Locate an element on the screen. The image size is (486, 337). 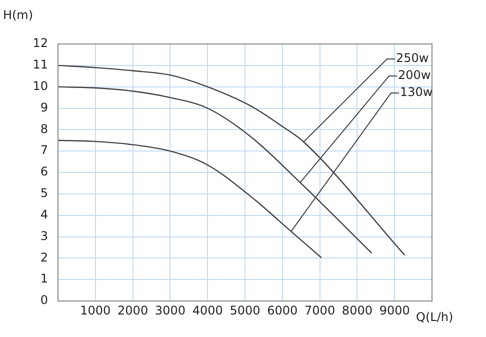
y-tick-label: 10 is located at coordinates (40, 85).